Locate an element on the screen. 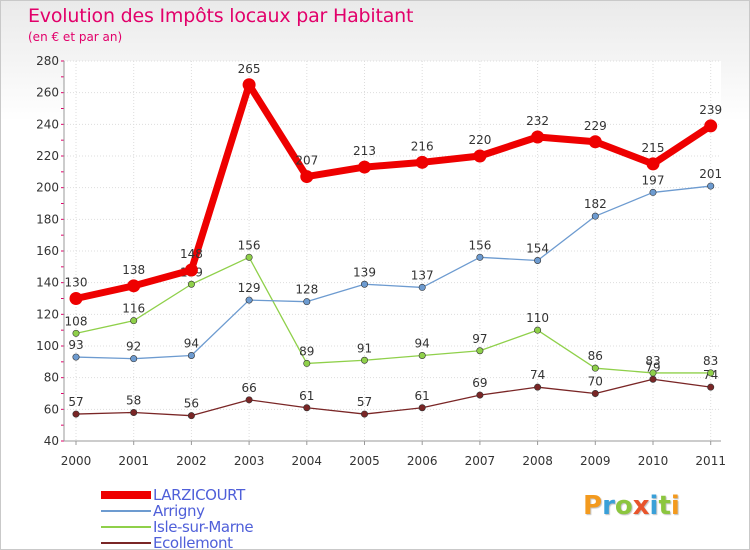  logo-letter: P is located at coordinates (593, 506).